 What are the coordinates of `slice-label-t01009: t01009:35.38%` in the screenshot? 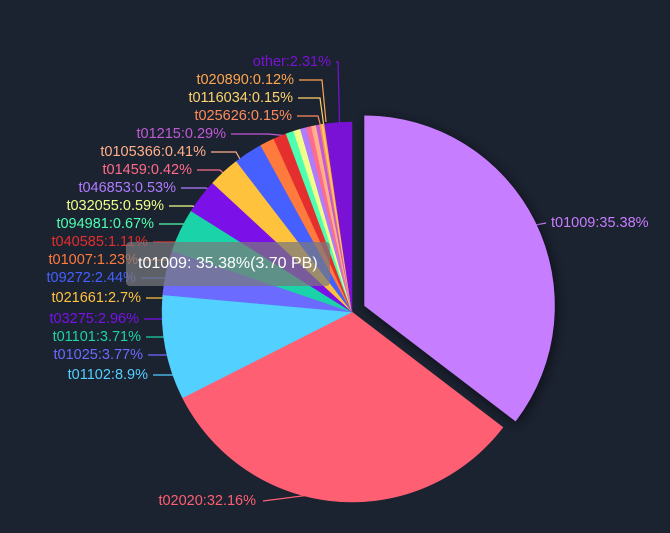 It's located at (600, 223).